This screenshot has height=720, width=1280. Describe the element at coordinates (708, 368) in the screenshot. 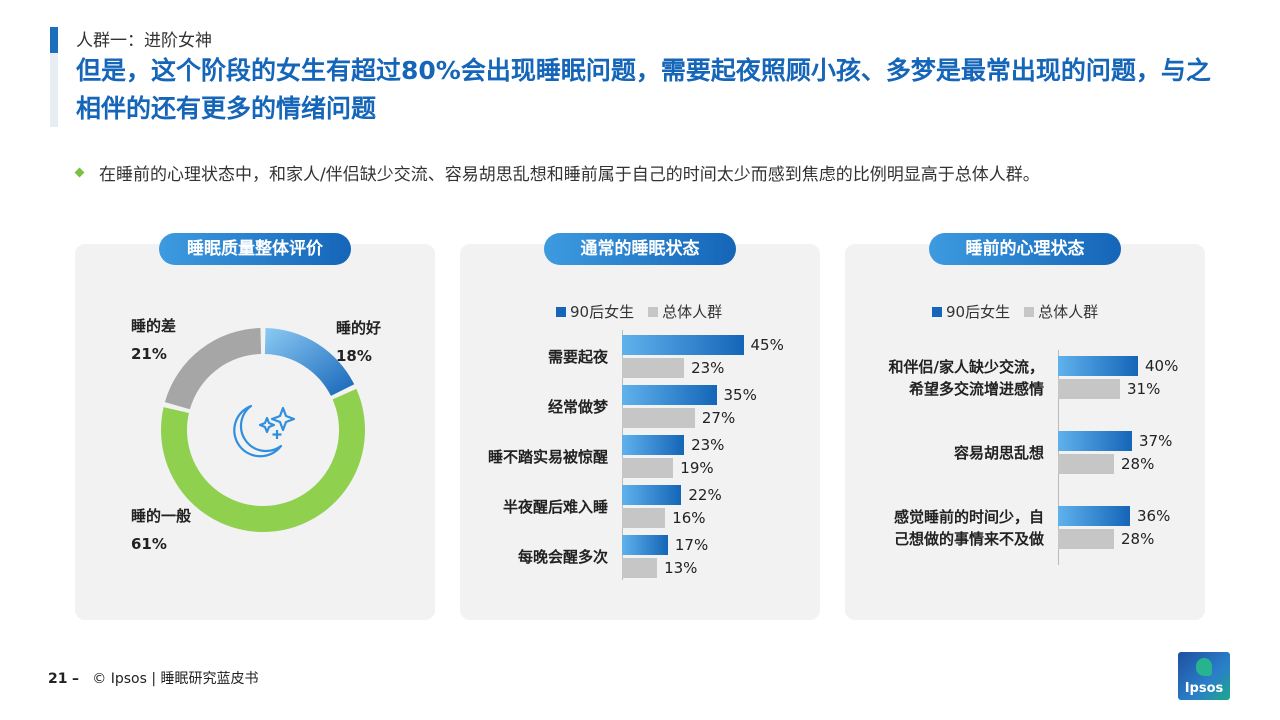

I see `data-label-secondary: 23%` at that location.